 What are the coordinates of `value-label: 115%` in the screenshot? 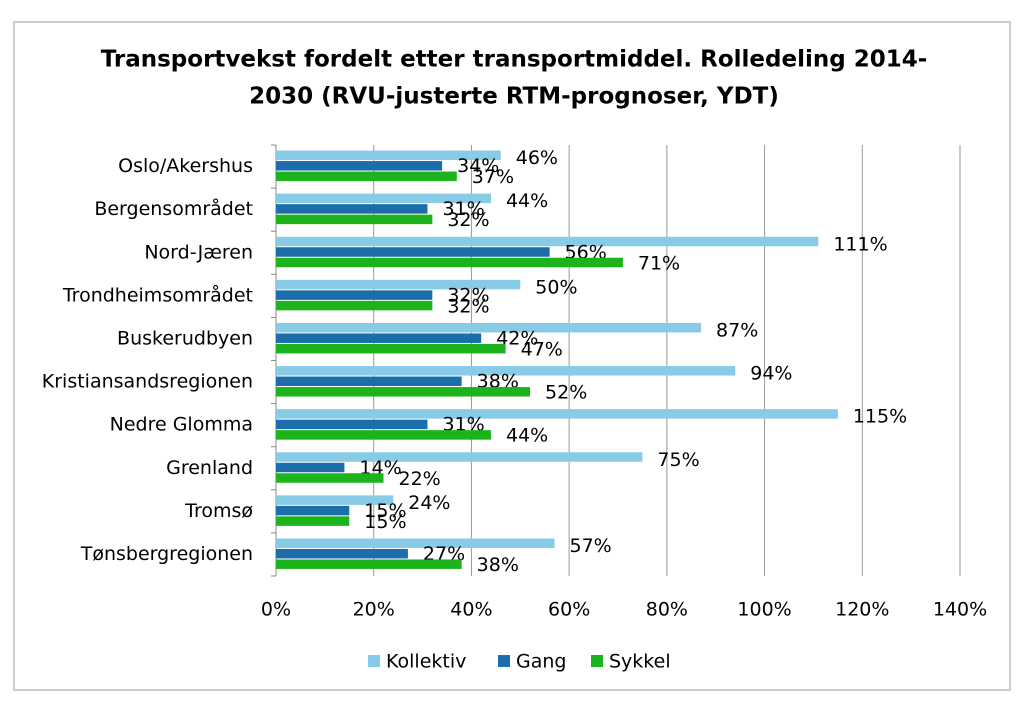 It's located at (880, 417).